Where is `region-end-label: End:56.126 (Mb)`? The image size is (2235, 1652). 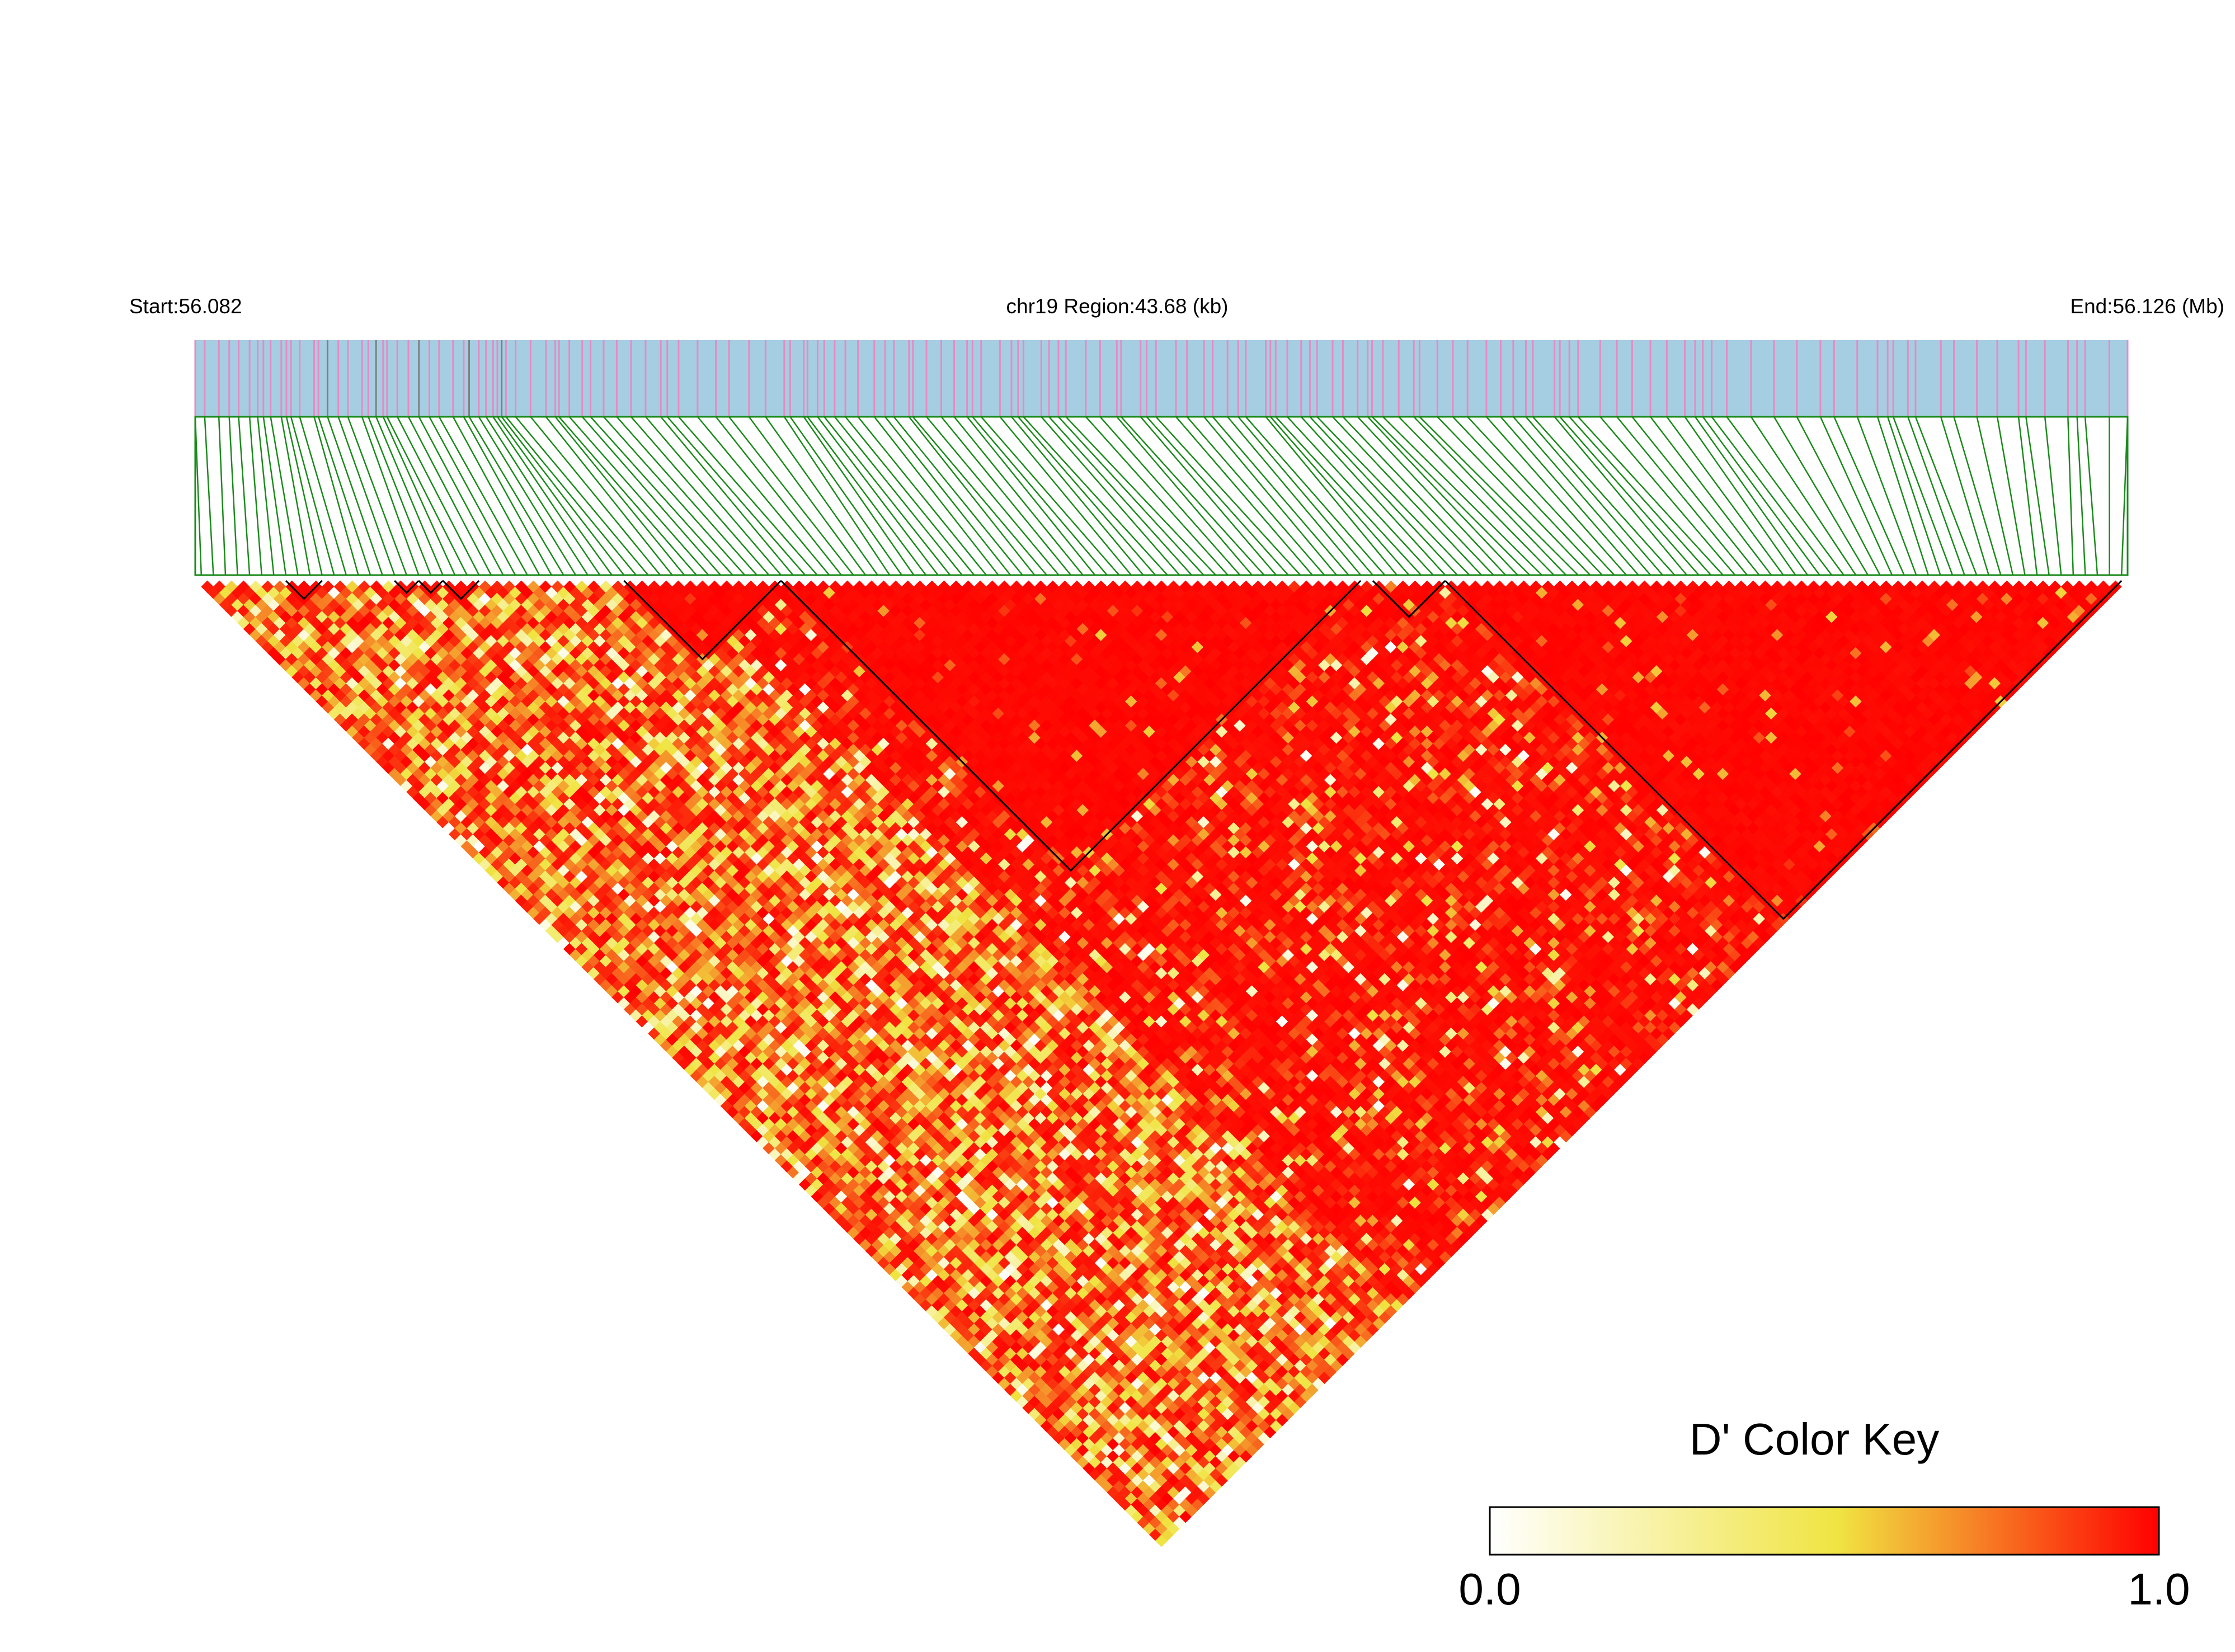
region-end-label: End:56.126 (Mb) is located at coordinates (2147, 306).